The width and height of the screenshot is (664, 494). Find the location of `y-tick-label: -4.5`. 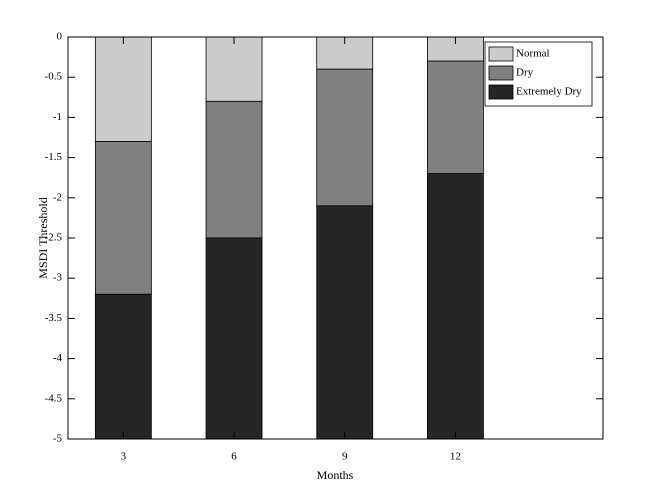

y-tick-label: -4.5 is located at coordinates (54, 398).